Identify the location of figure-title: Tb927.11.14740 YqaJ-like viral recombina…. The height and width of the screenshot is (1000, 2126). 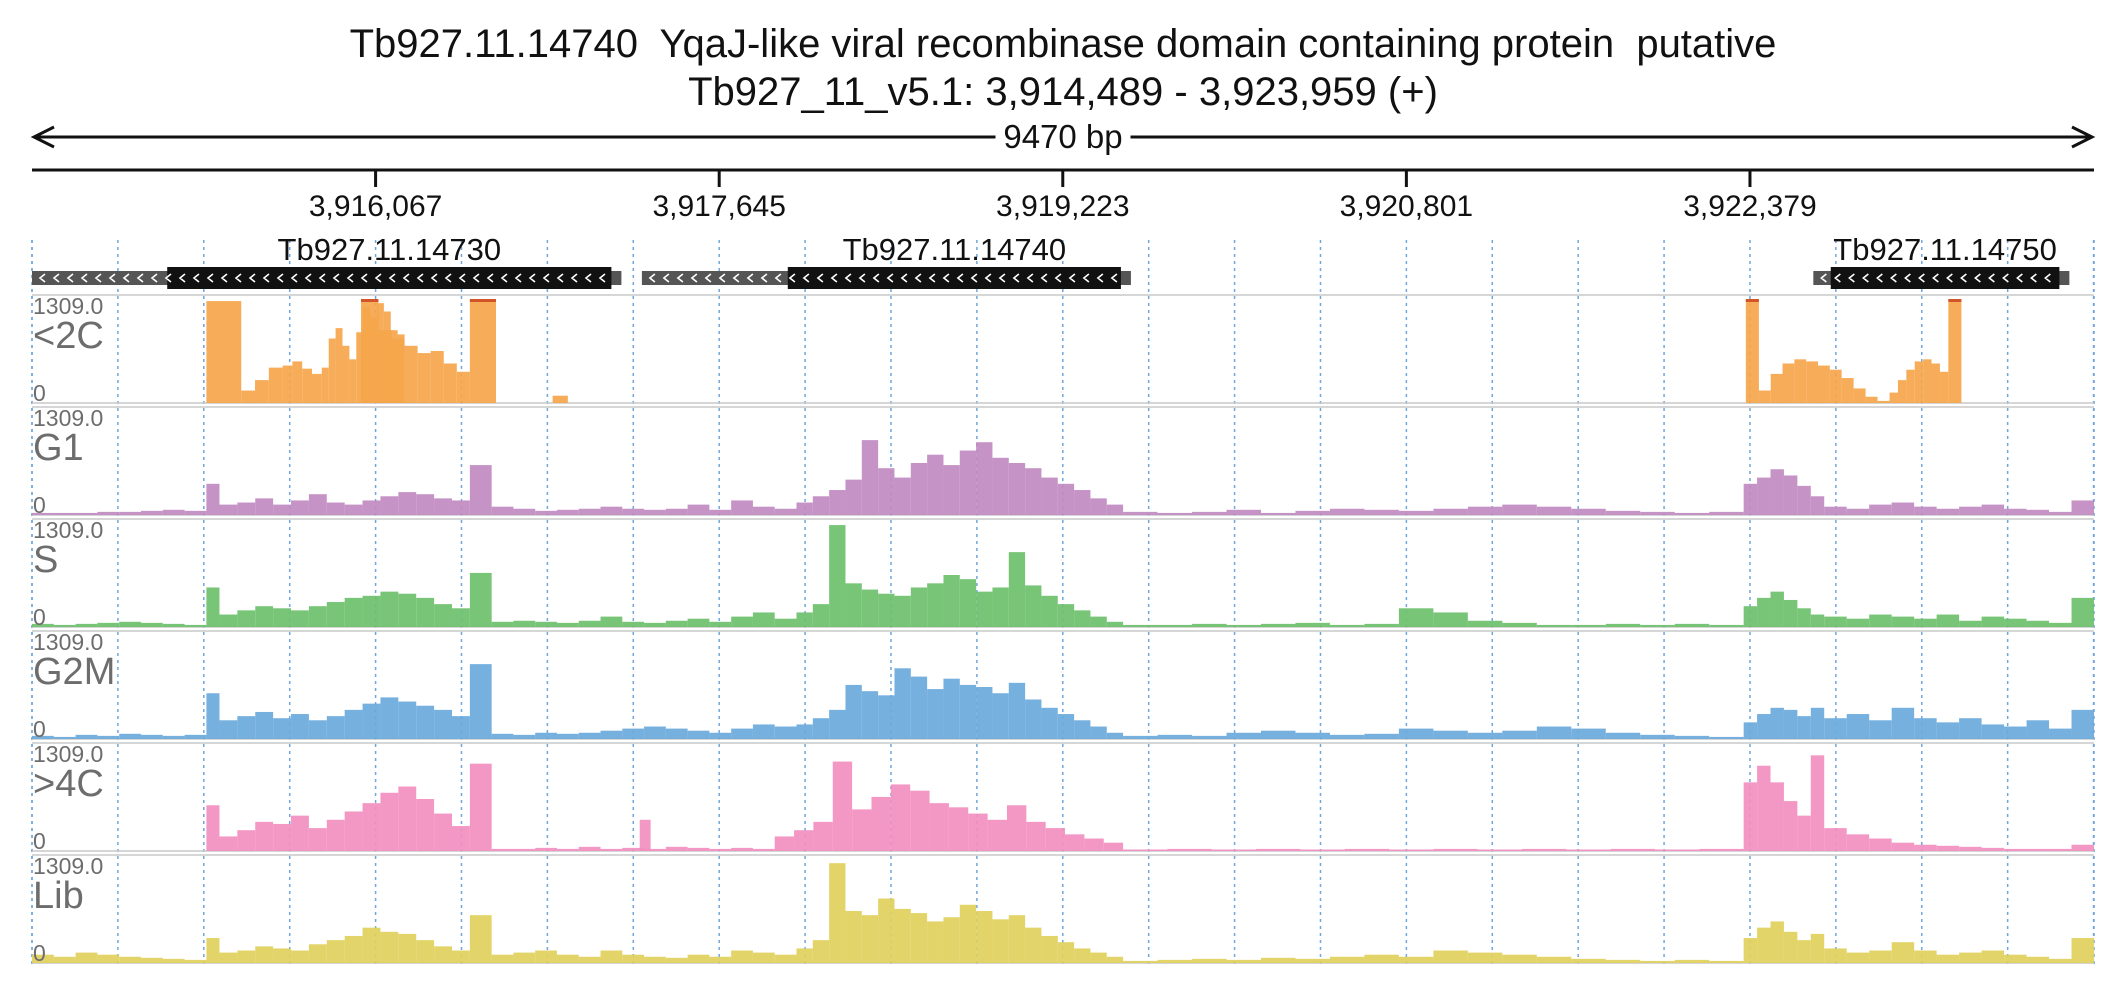
(1063, 68).